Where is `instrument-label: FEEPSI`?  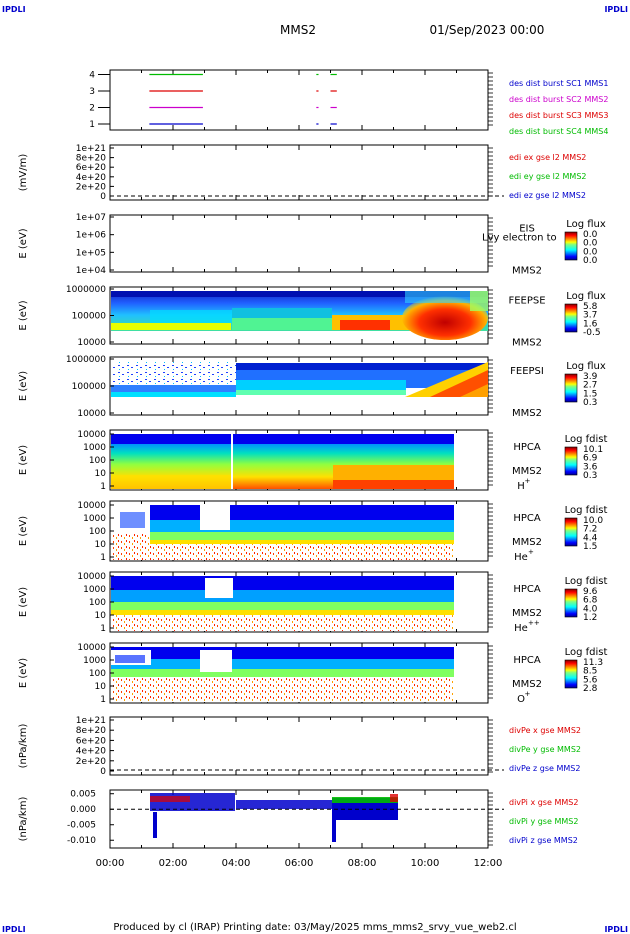 instrument-label: FEEPSI is located at coordinates (527, 371).